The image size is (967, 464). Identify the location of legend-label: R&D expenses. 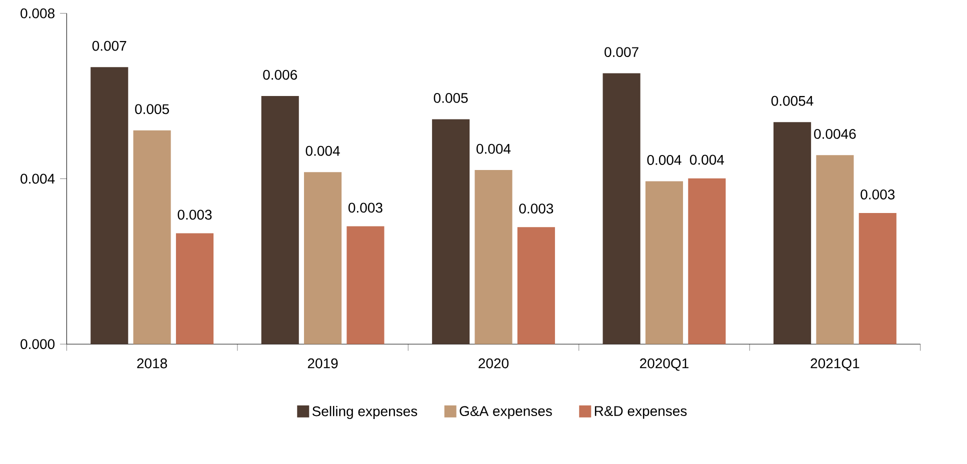
(640, 412).